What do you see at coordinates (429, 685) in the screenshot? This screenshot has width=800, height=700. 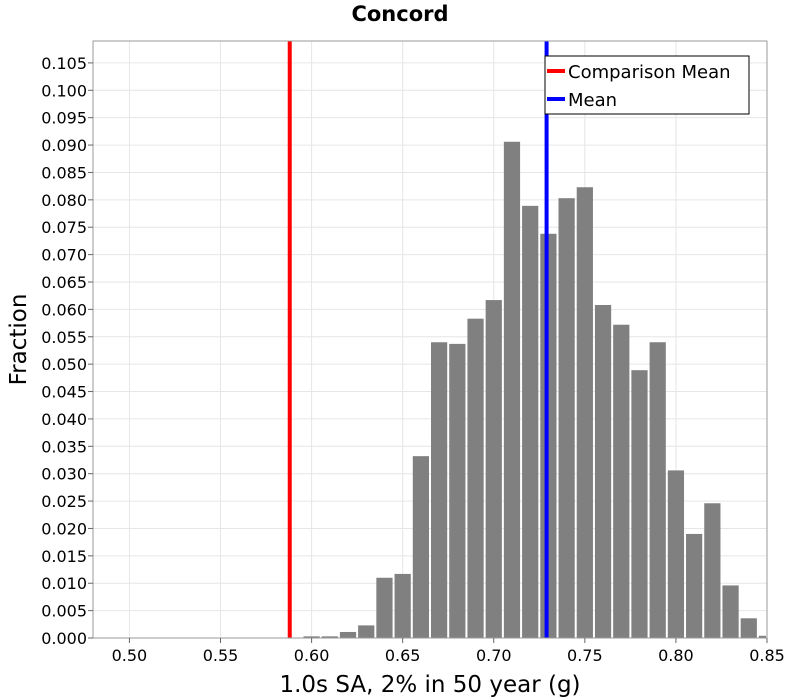 I see `x-axis-label: 1.0s SA, 2% in 50 year (g)` at bounding box center [429, 685].